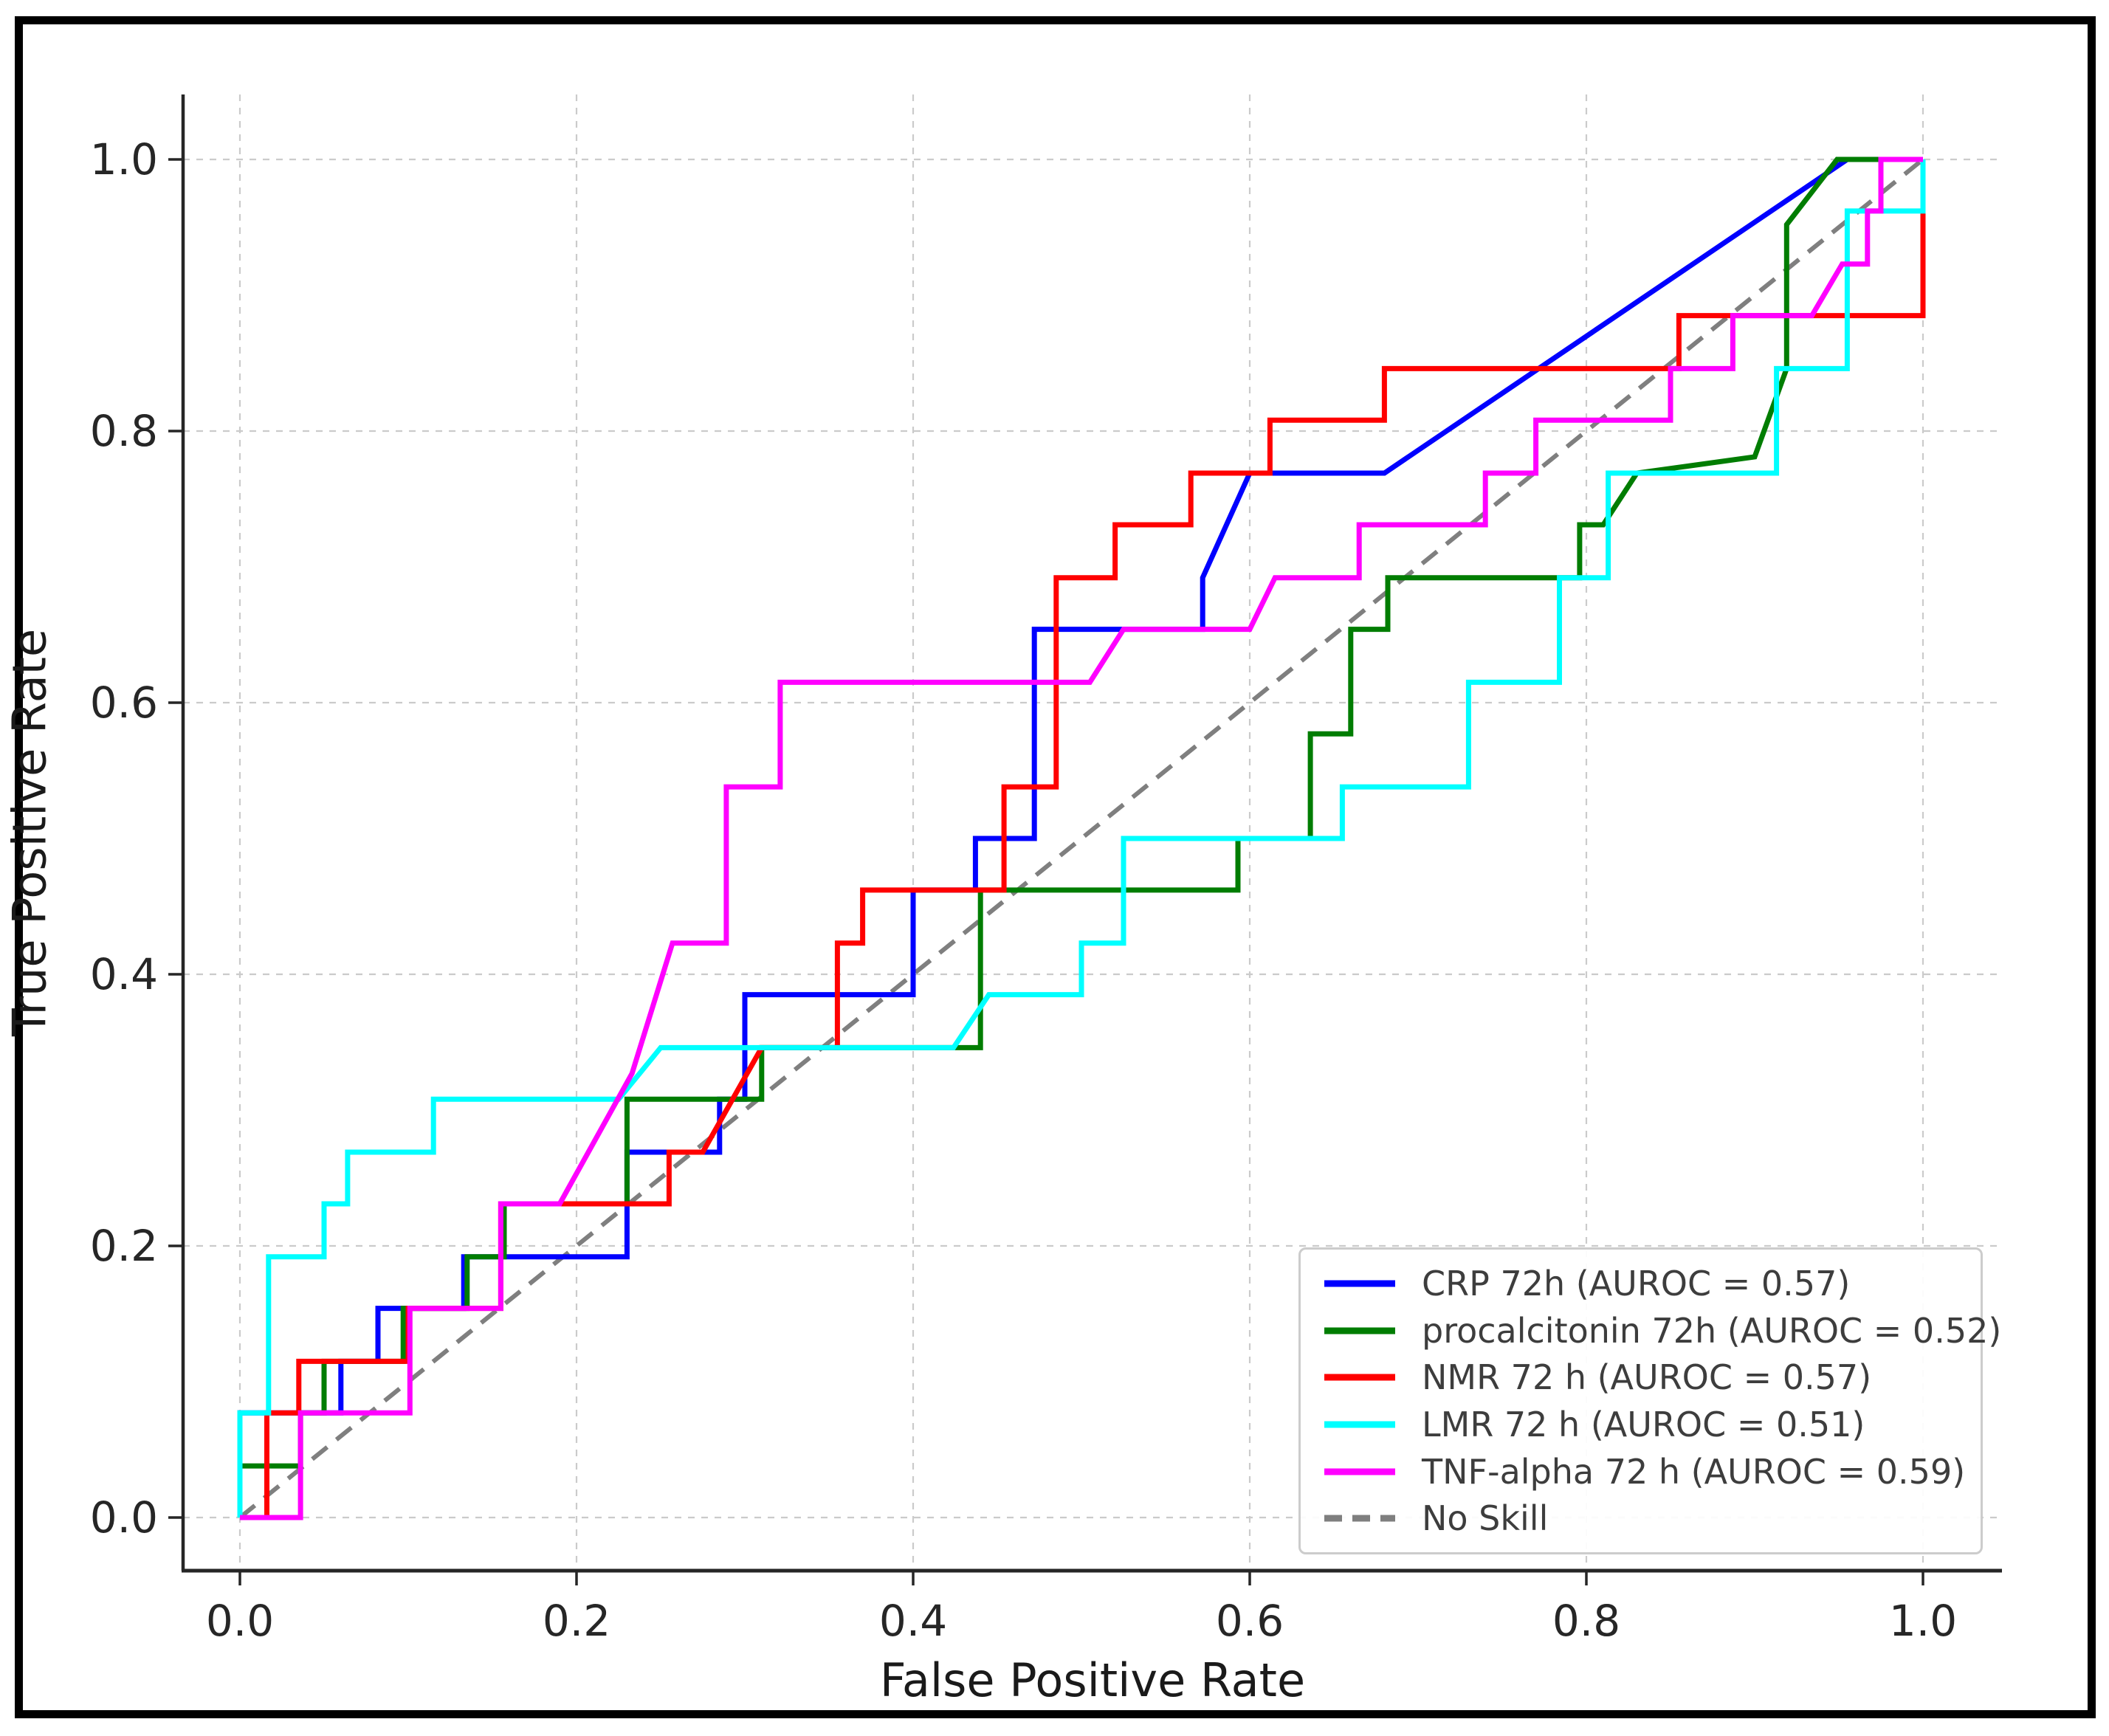  What do you see at coordinates (576, 1621) in the screenshot?
I see `x-tick-label: 0.2` at bounding box center [576, 1621].